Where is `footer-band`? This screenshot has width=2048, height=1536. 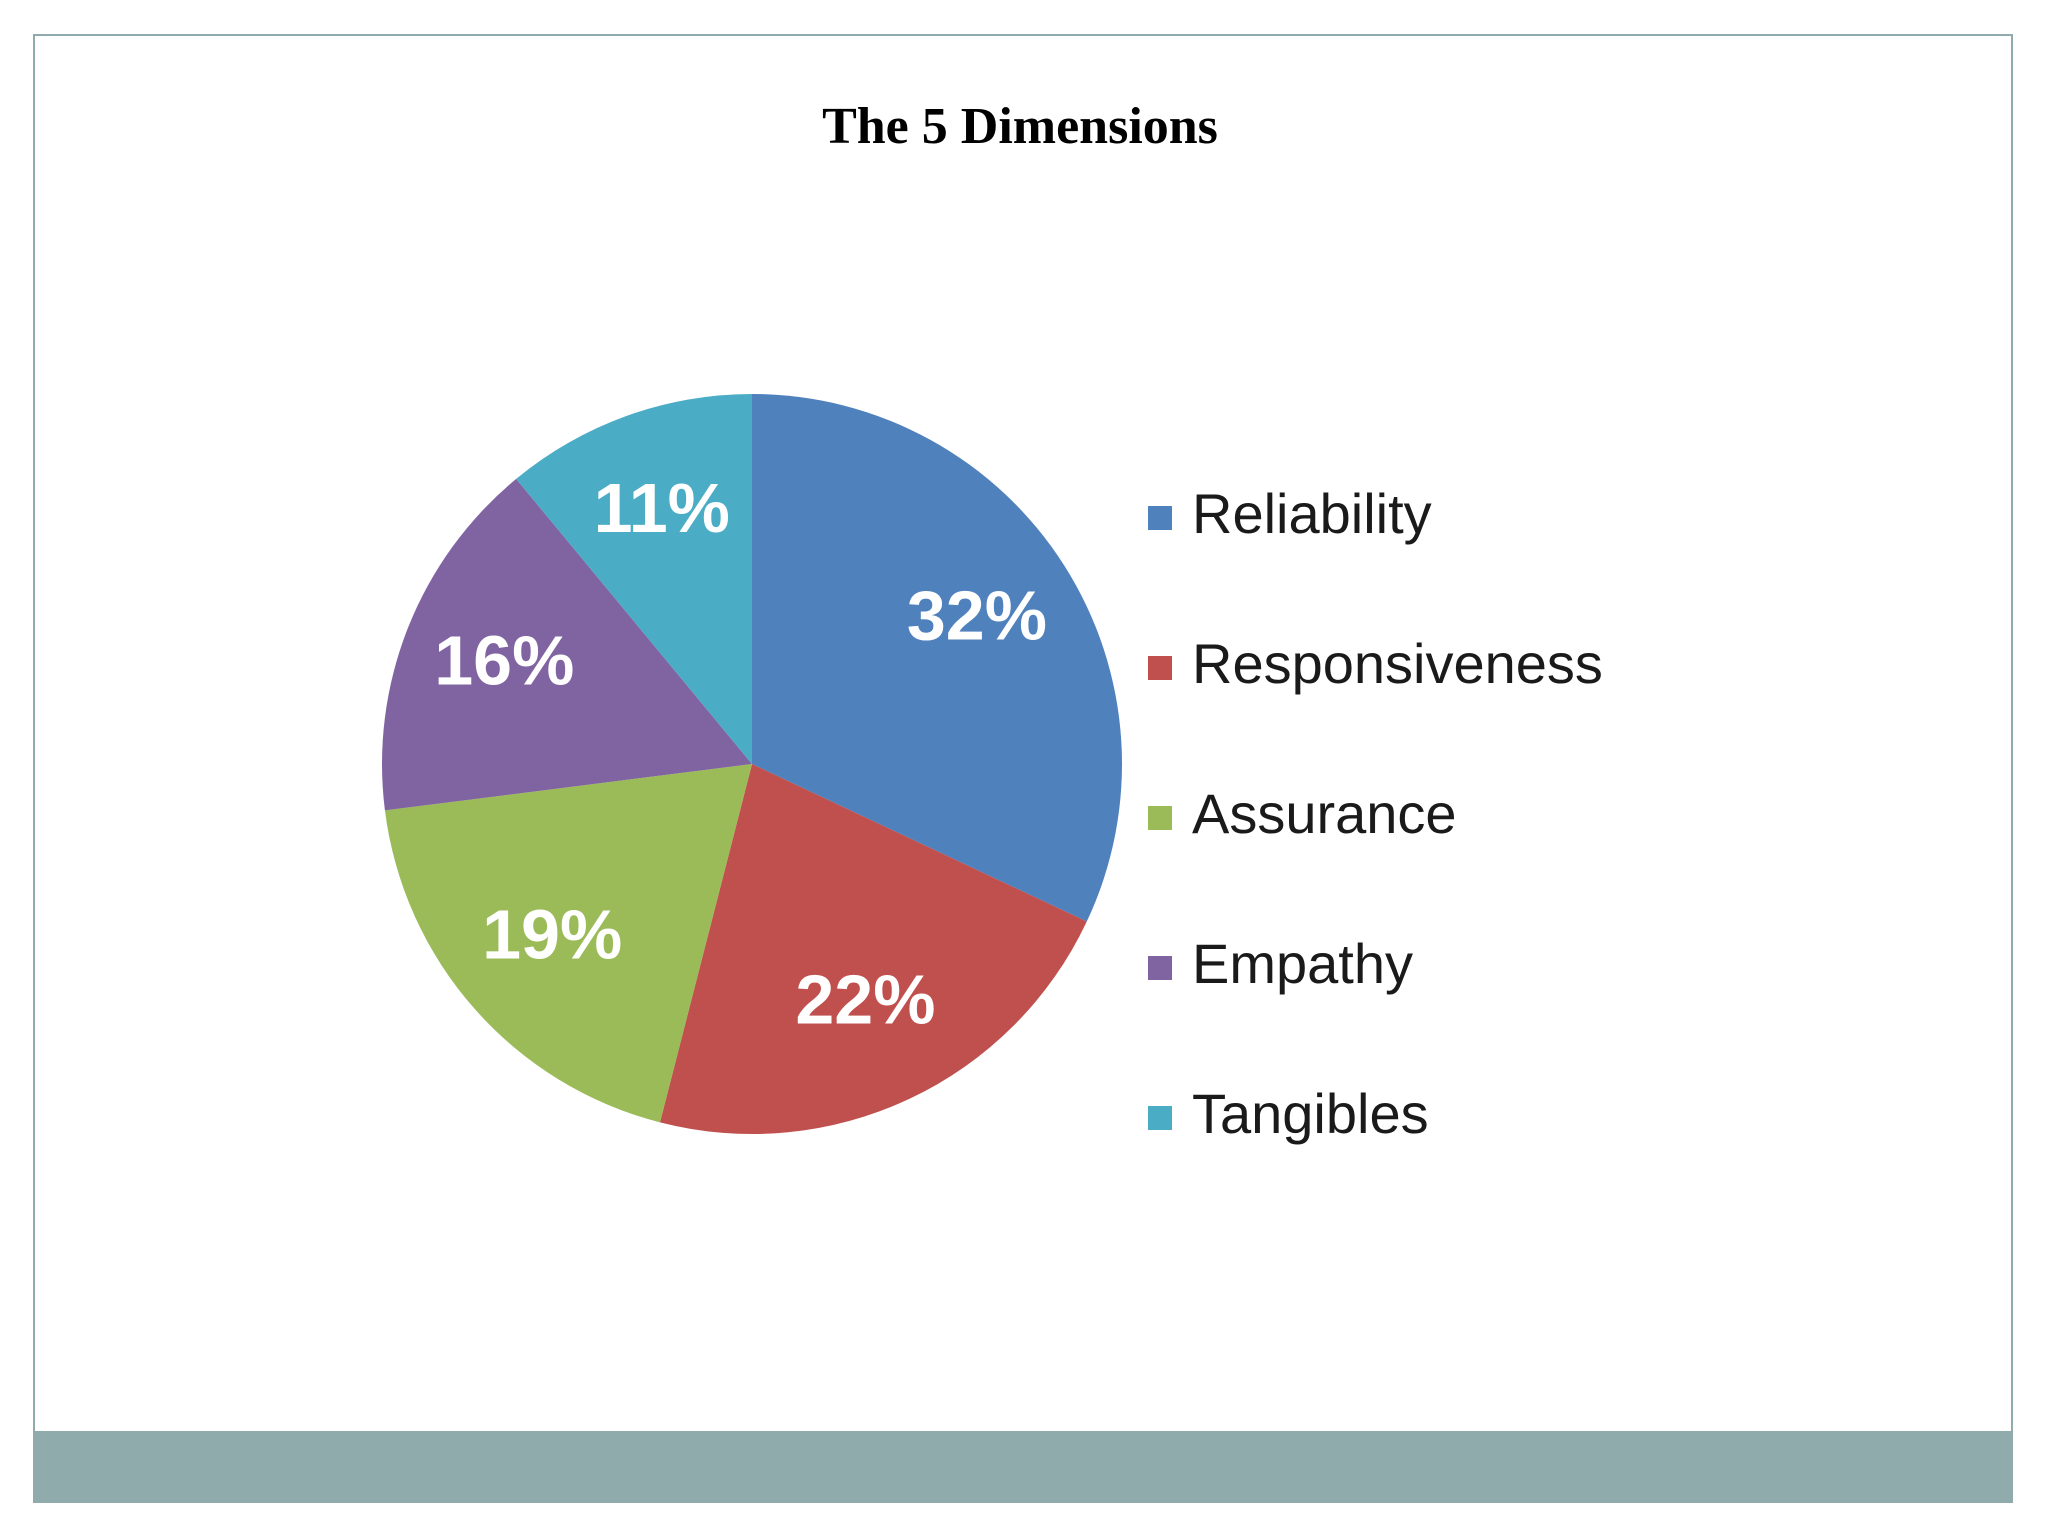
footer-band is located at coordinates (1023, 1466).